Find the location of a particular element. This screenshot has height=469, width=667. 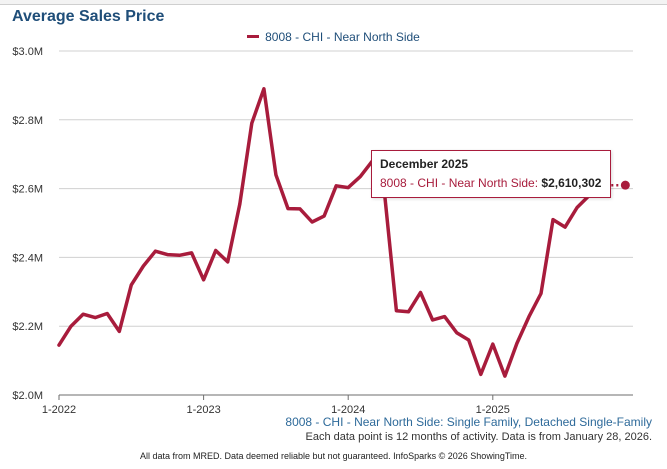

y-tick-label: $2.4M is located at coordinates (27, 258).